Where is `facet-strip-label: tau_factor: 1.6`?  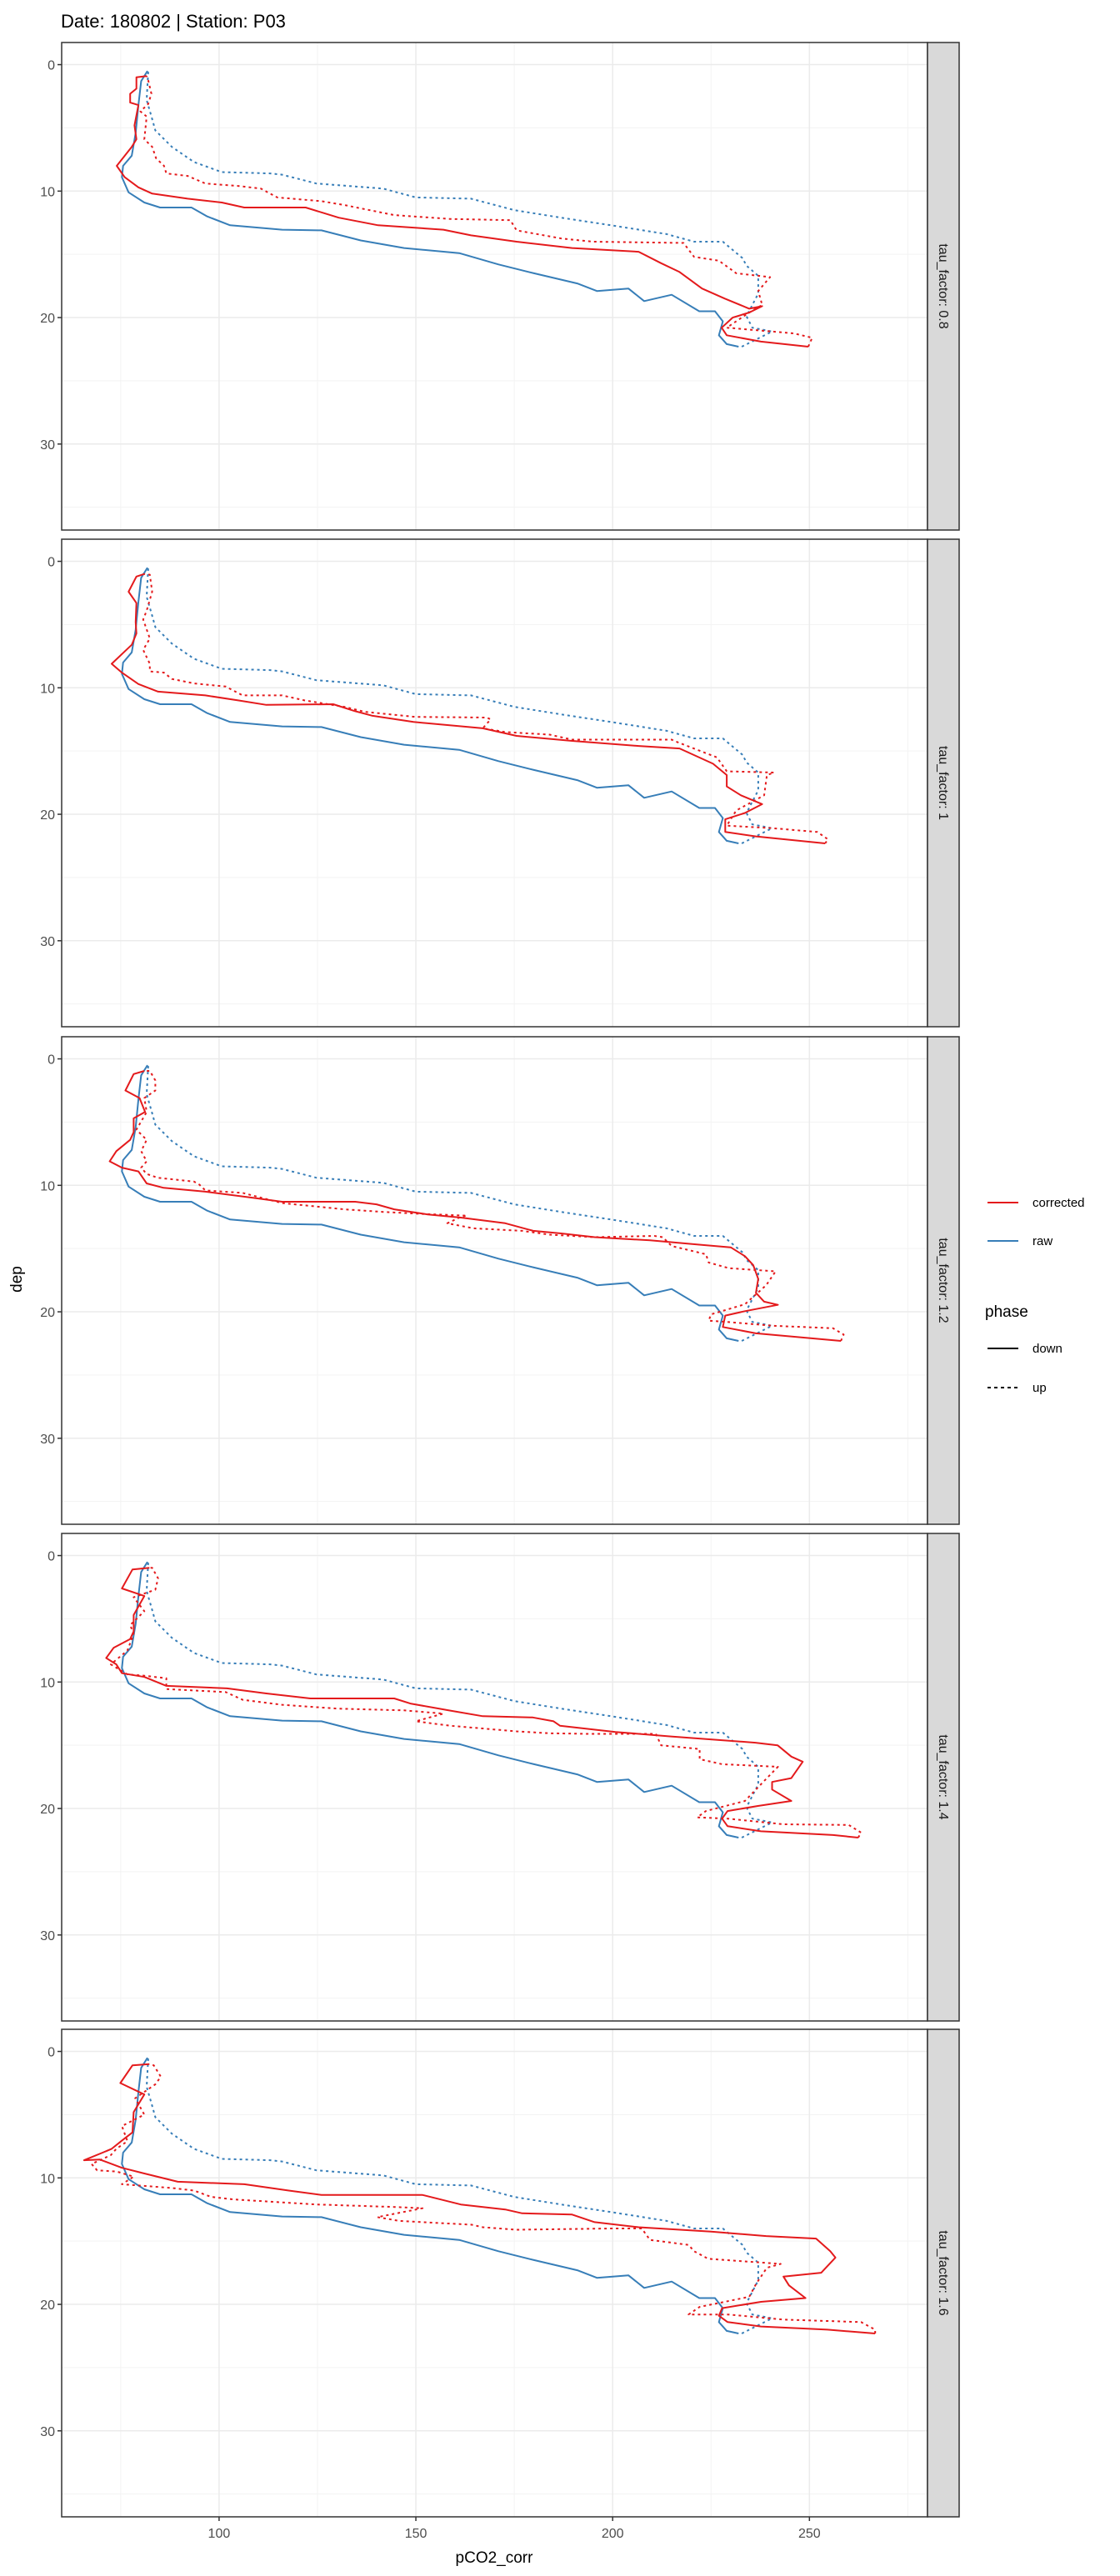 facet-strip-label: tau_factor: 1.6 is located at coordinates (943, 2272).